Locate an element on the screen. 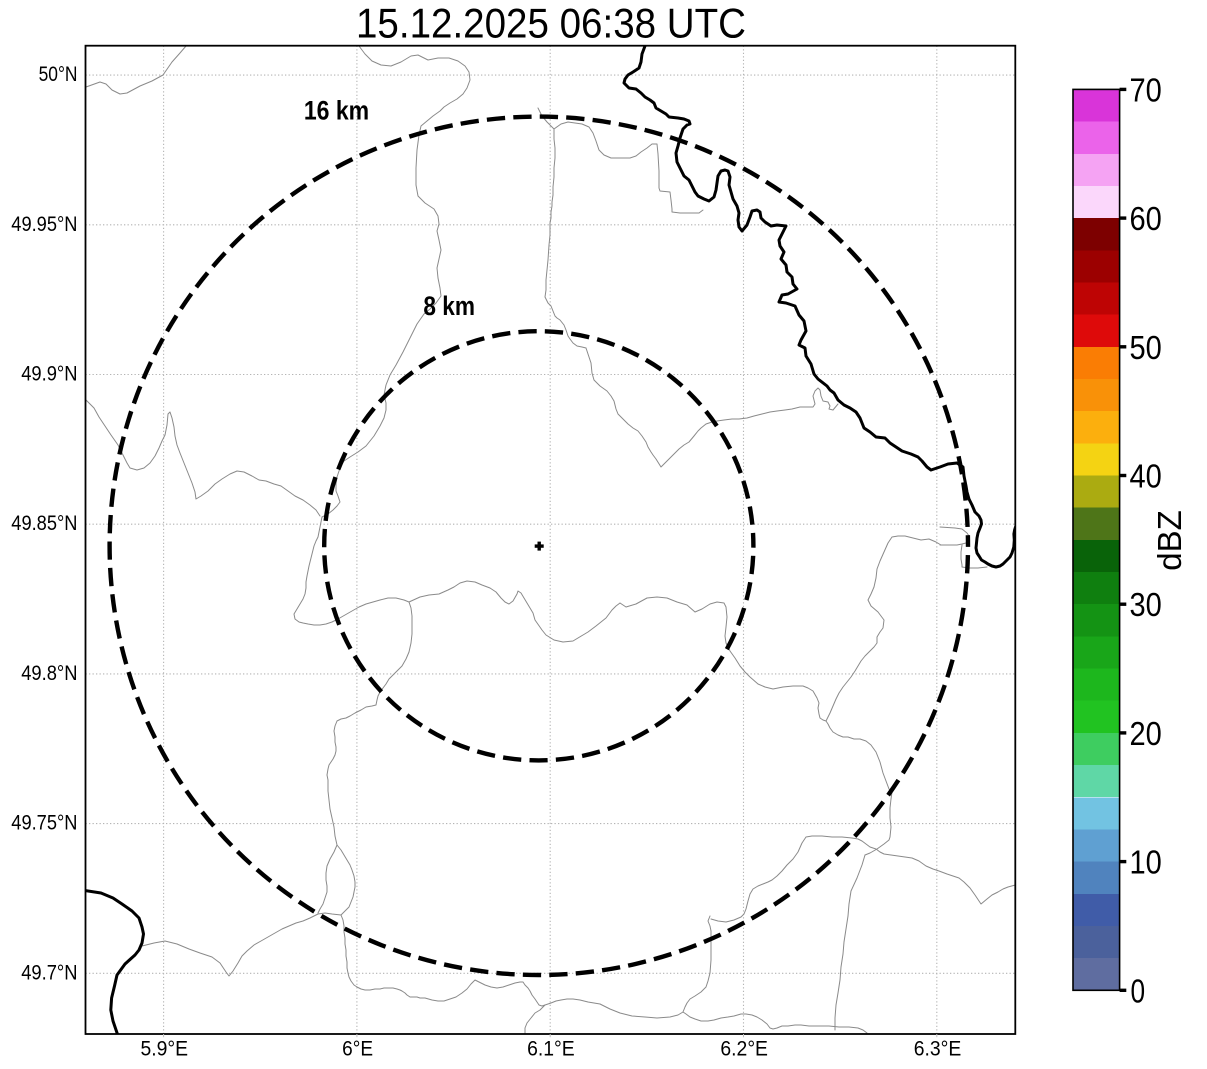 The height and width of the screenshot is (1069, 1207). svg-text: 50°N is located at coordinates (58, 74).